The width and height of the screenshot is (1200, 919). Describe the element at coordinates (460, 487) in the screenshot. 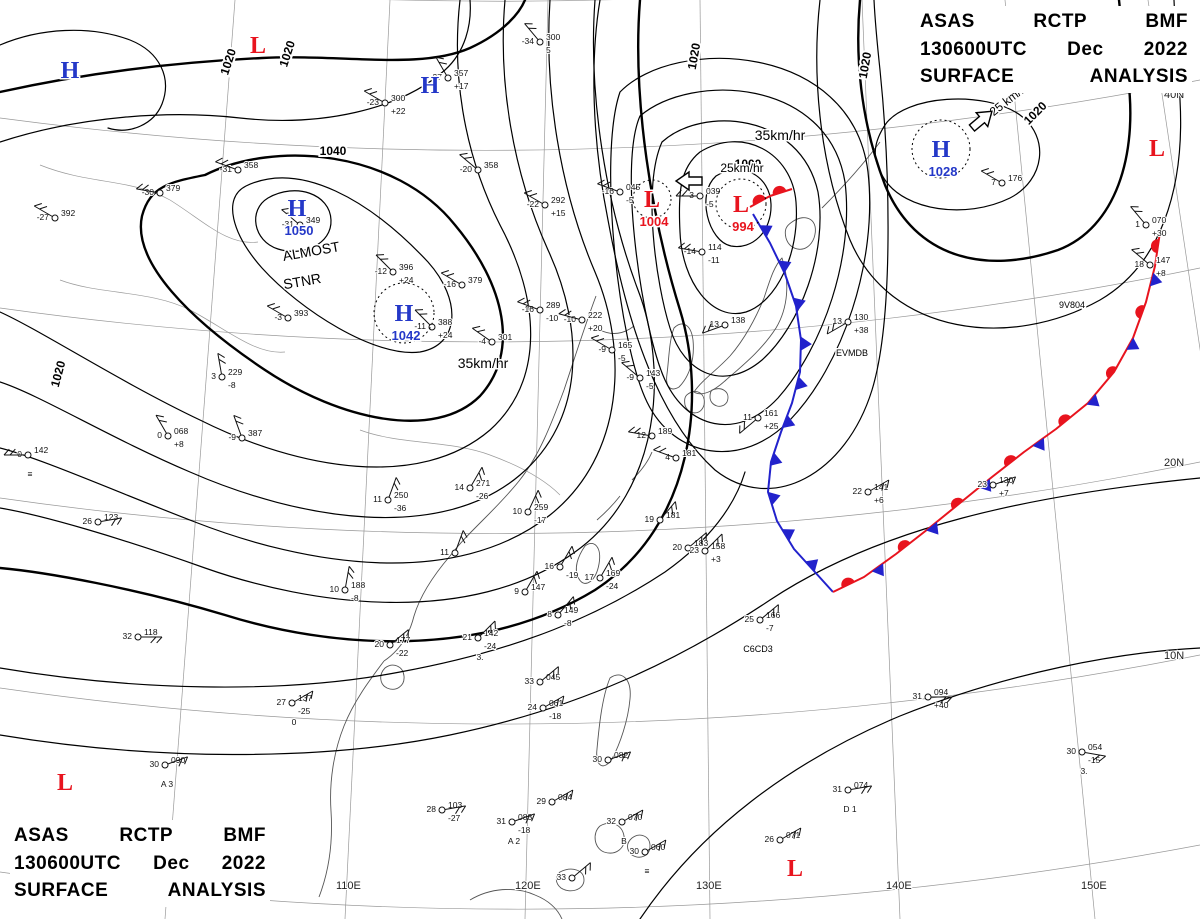

I see `station-temperature: 14` at that location.